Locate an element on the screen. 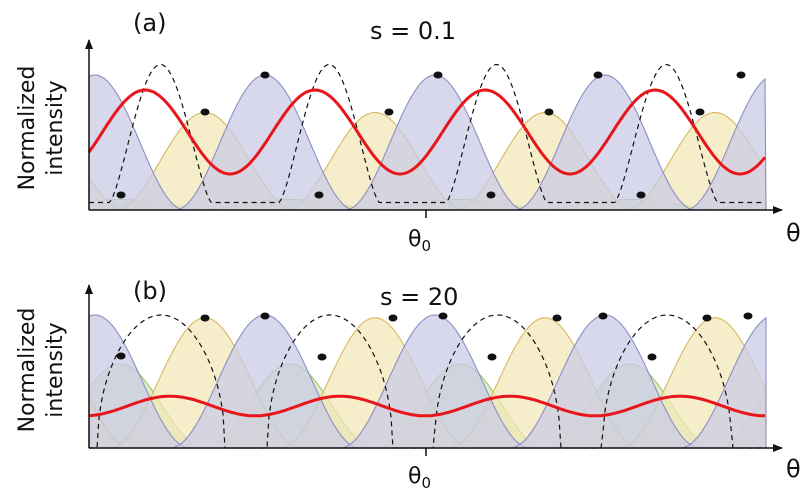  panel-b-tick-main: θ is located at coordinates (414, 476).